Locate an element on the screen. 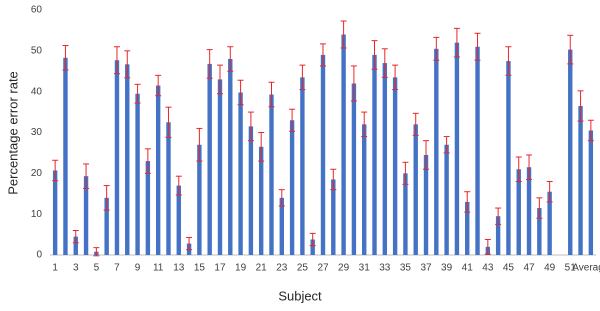 The width and height of the screenshot is (600, 311). x-tick-label: 49 is located at coordinates (550, 268).